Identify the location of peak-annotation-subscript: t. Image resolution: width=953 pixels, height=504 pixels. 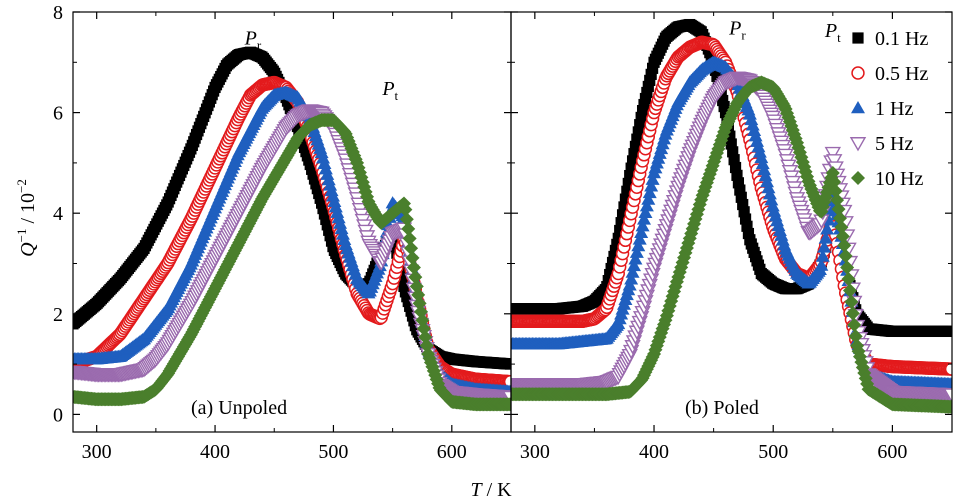
(839, 37).